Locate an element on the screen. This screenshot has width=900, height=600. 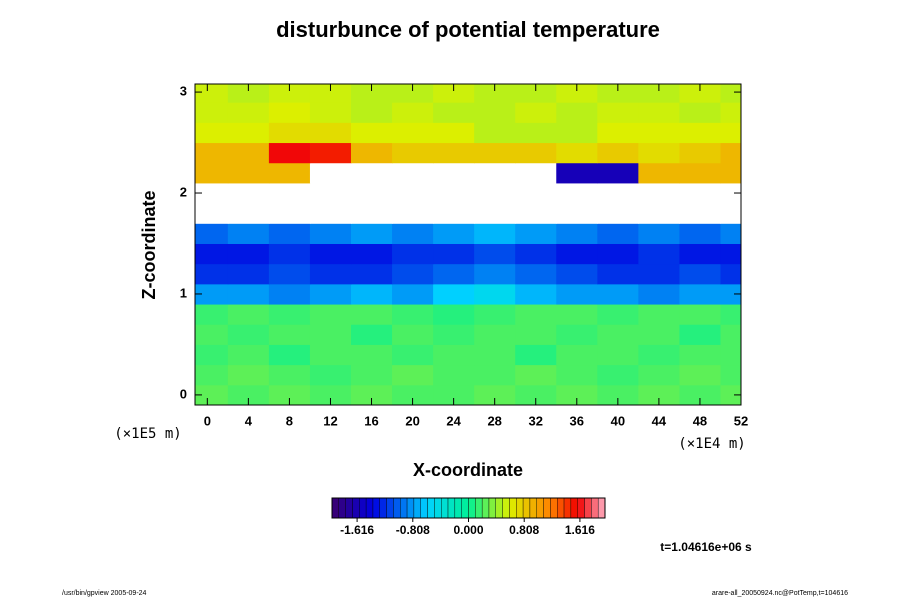
x-tick-label: 16 is located at coordinates (371, 420).